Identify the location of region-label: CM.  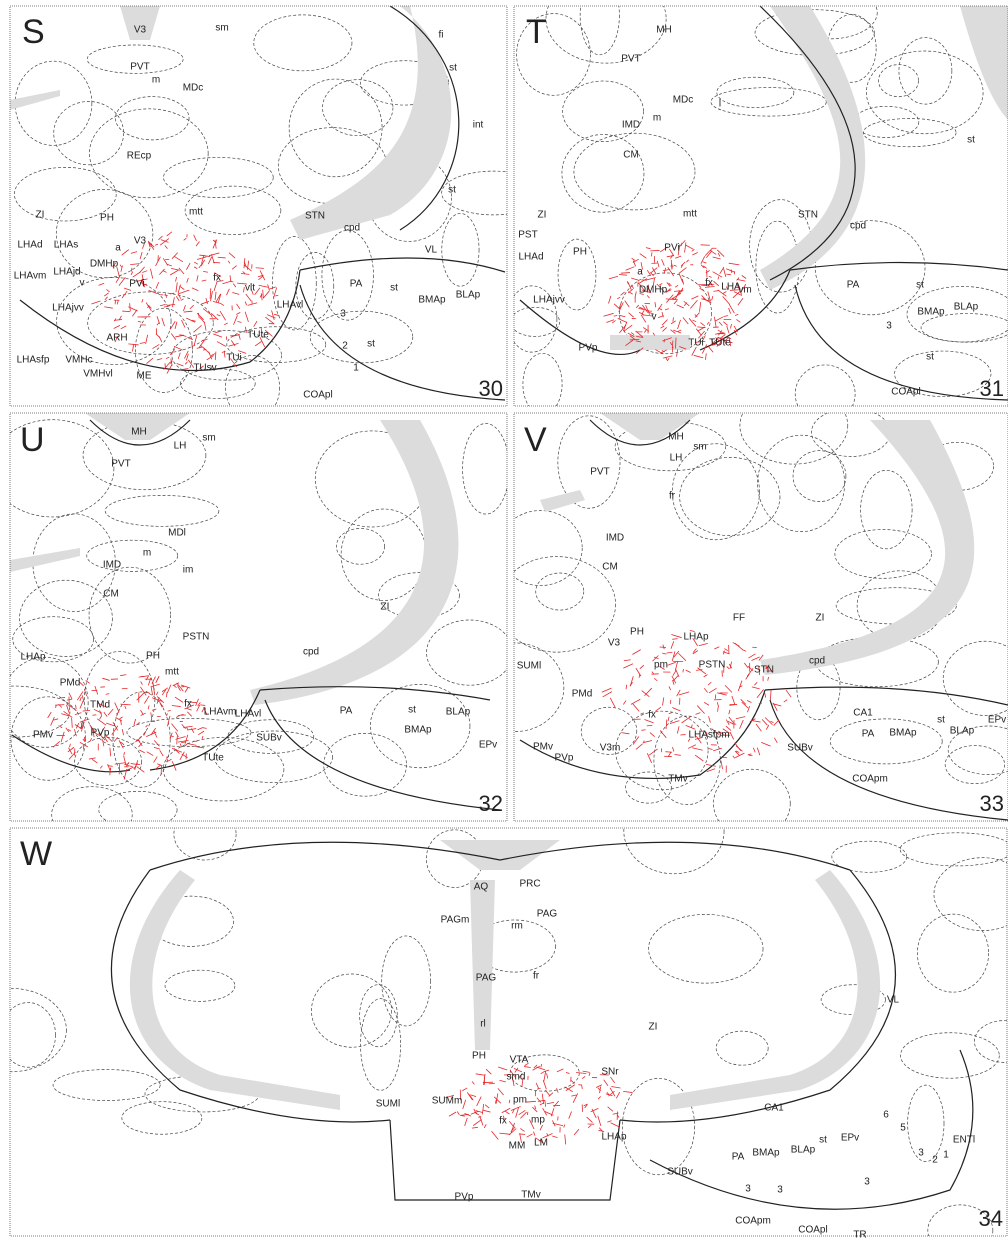
(111, 594).